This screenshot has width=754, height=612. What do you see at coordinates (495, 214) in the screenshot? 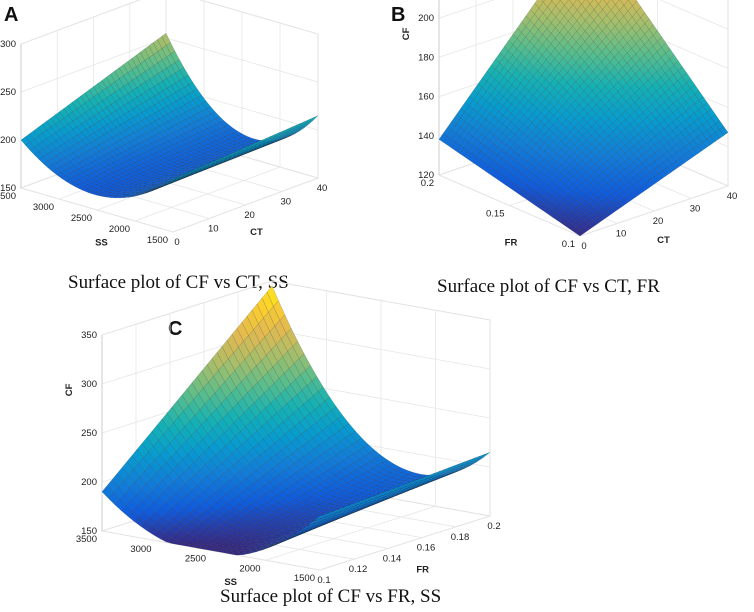
I see `y-tick-label: 0.15` at bounding box center [495, 214].